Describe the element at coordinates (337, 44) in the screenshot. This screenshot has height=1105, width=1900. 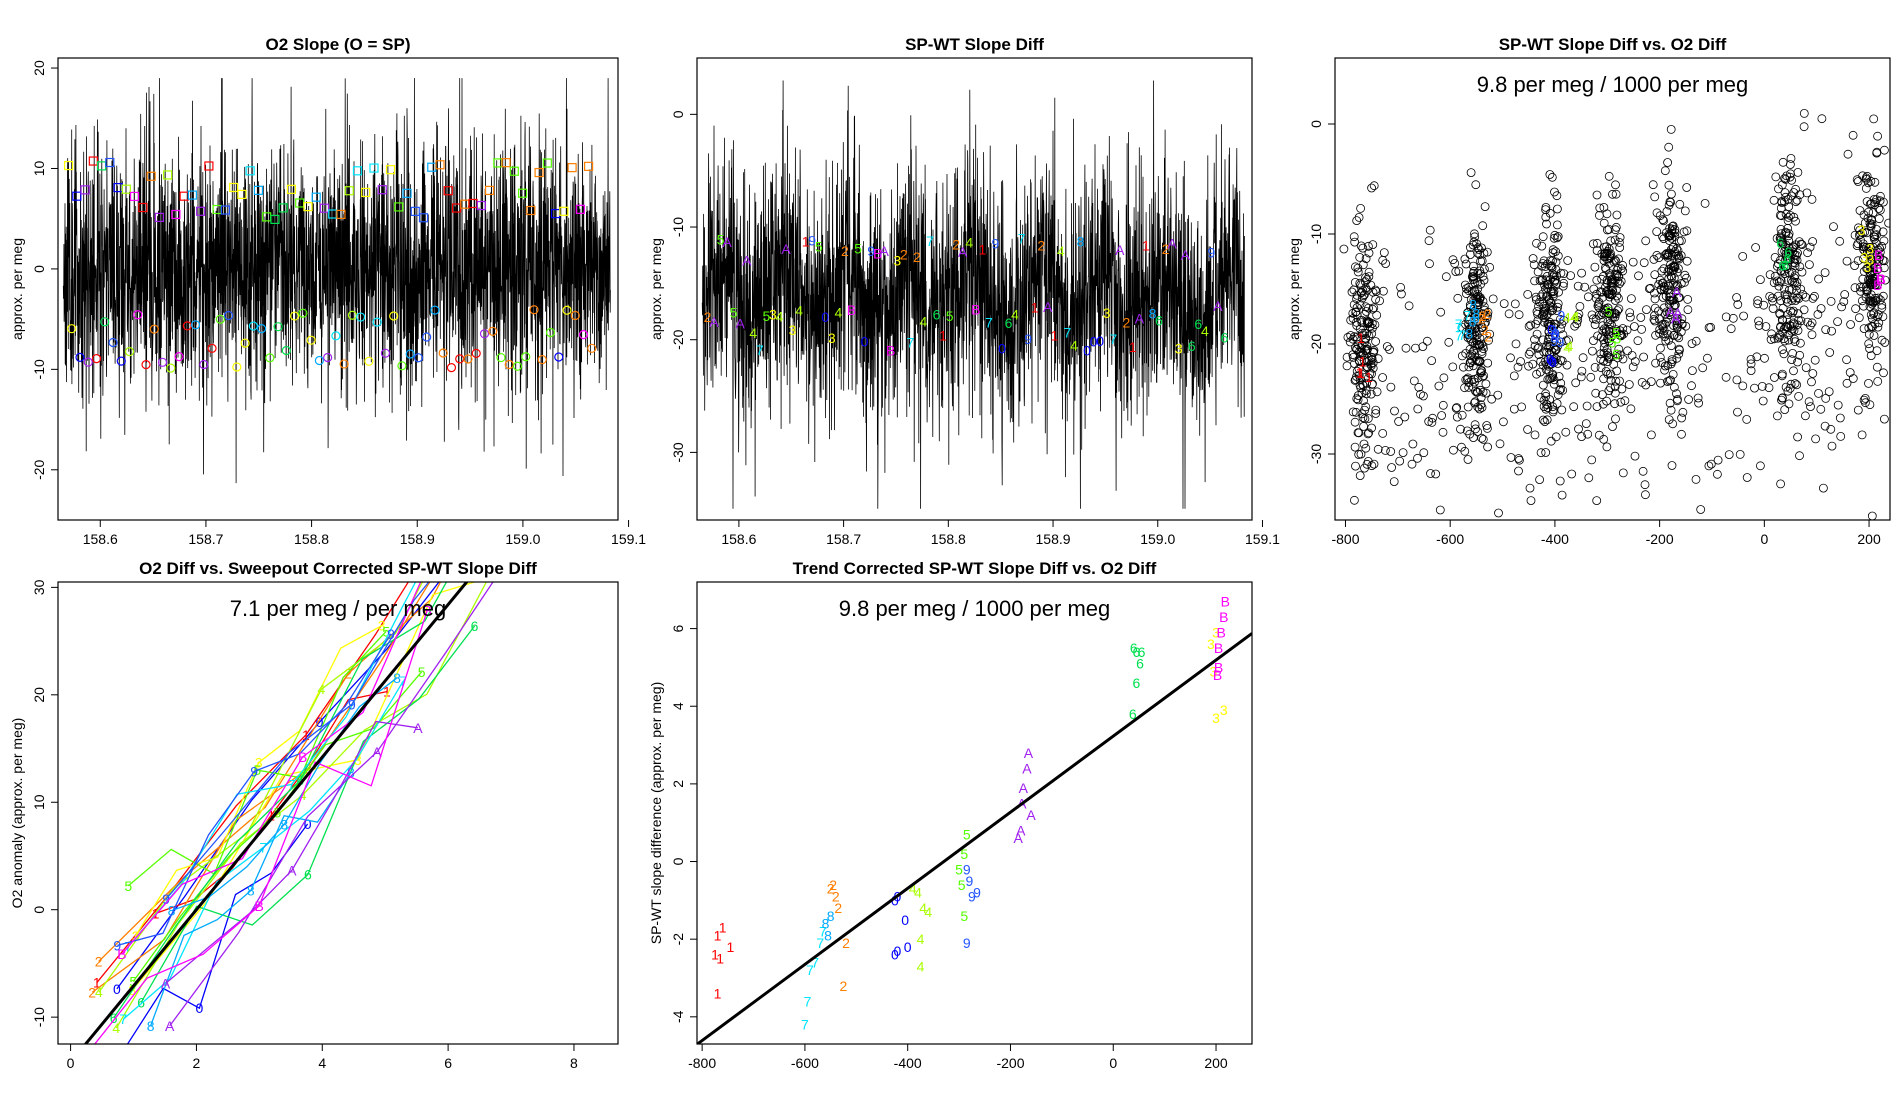
I see `chart-title: O2 Slope (O = SP)` at that location.